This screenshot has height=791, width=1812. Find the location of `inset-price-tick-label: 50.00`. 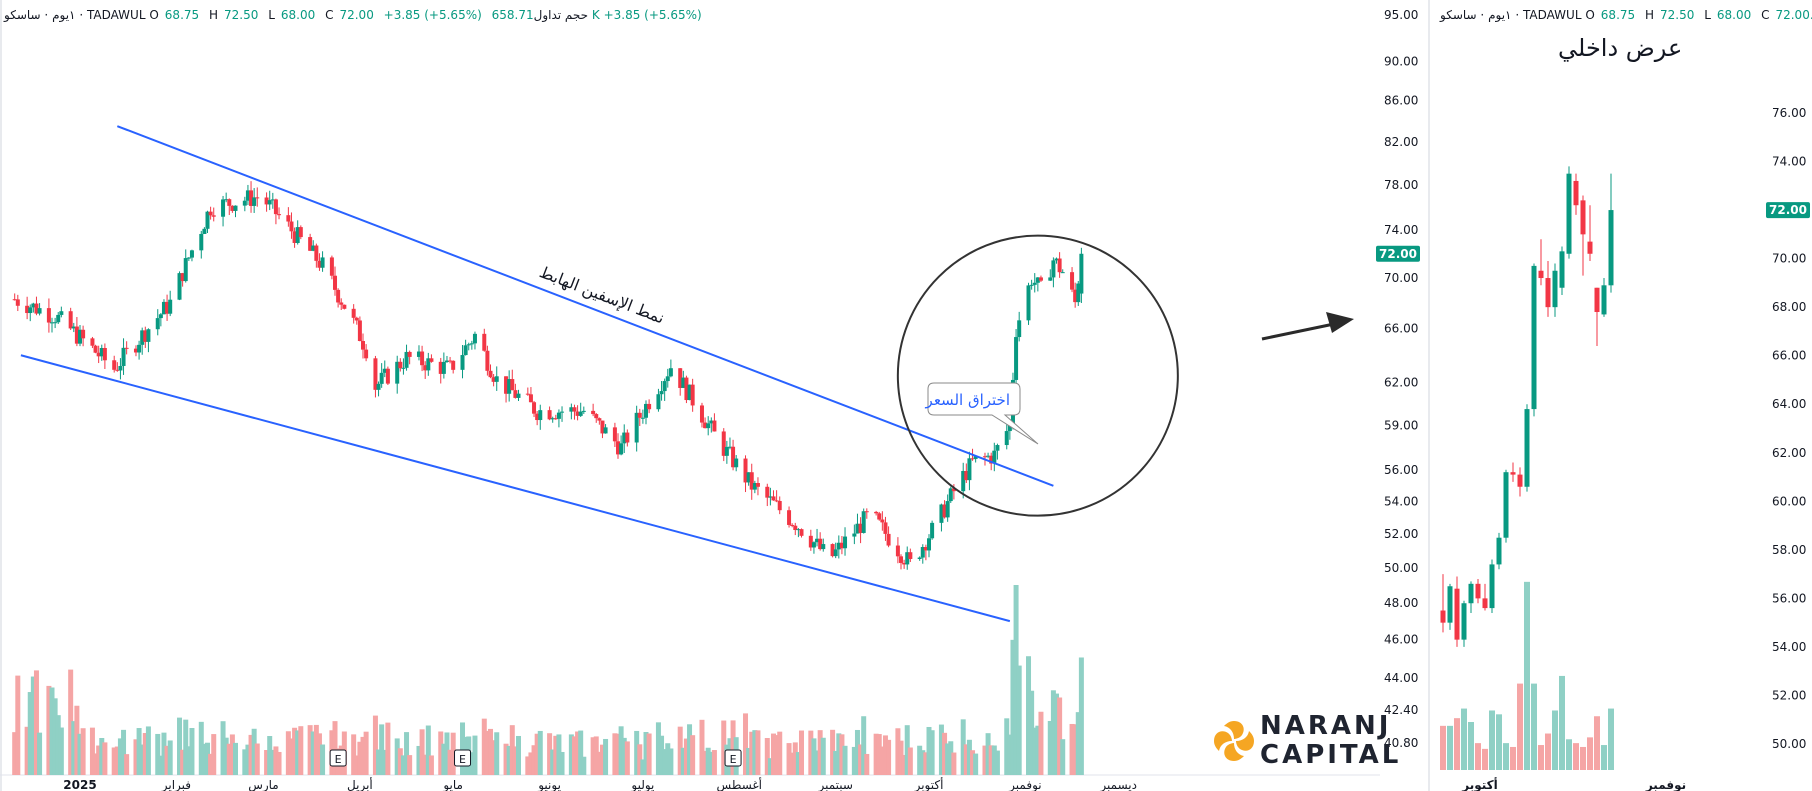

inset-price-tick-label: 50.00 is located at coordinates (1789, 744).